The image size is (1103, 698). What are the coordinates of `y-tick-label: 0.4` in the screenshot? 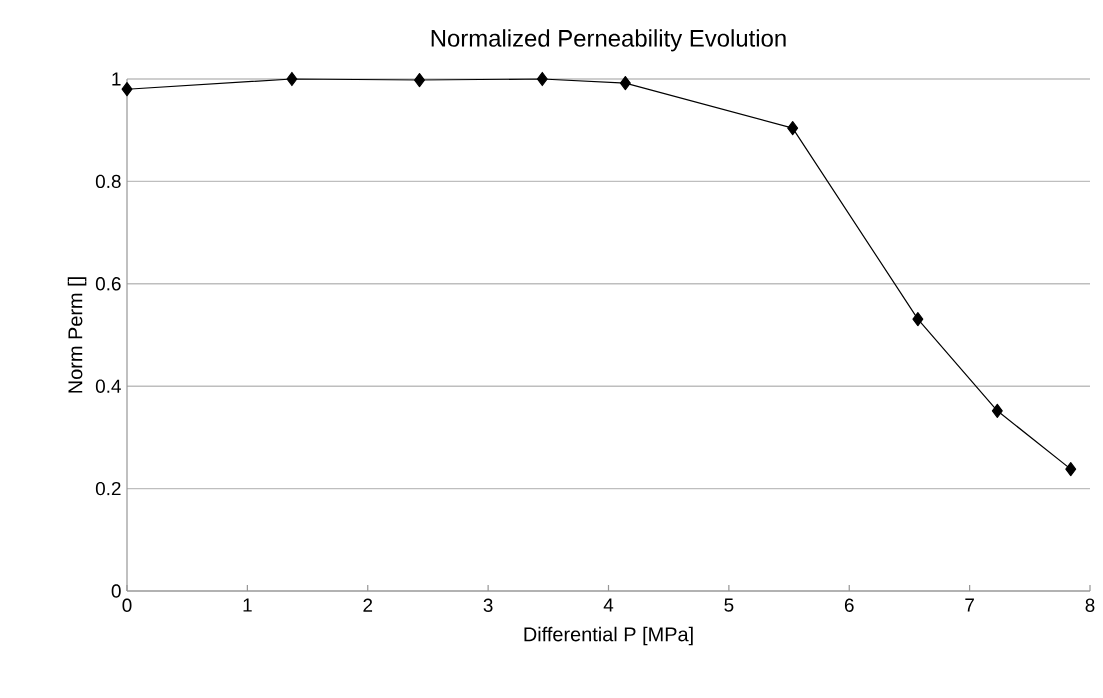 It's located at (108, 386).